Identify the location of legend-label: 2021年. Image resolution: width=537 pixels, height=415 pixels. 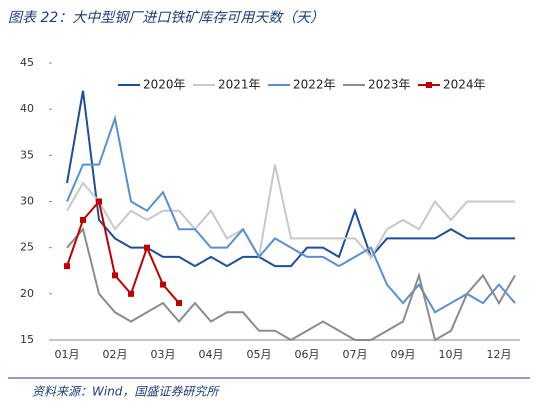
(239, 85).